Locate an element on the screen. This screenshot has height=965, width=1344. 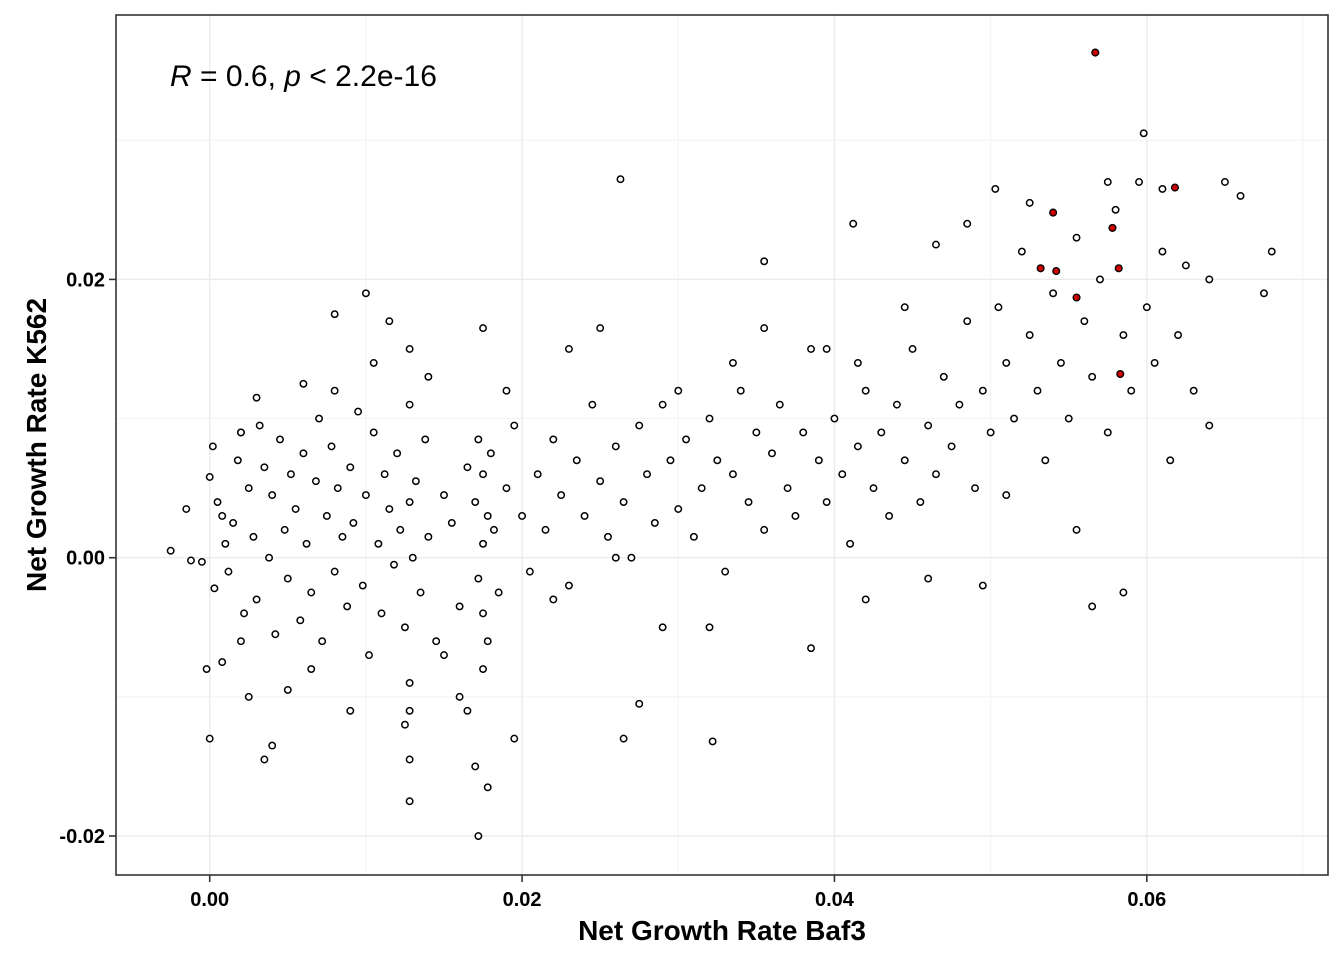
y-axis: -0.02 0.00 0.02 is located at coordinates (87, 558).